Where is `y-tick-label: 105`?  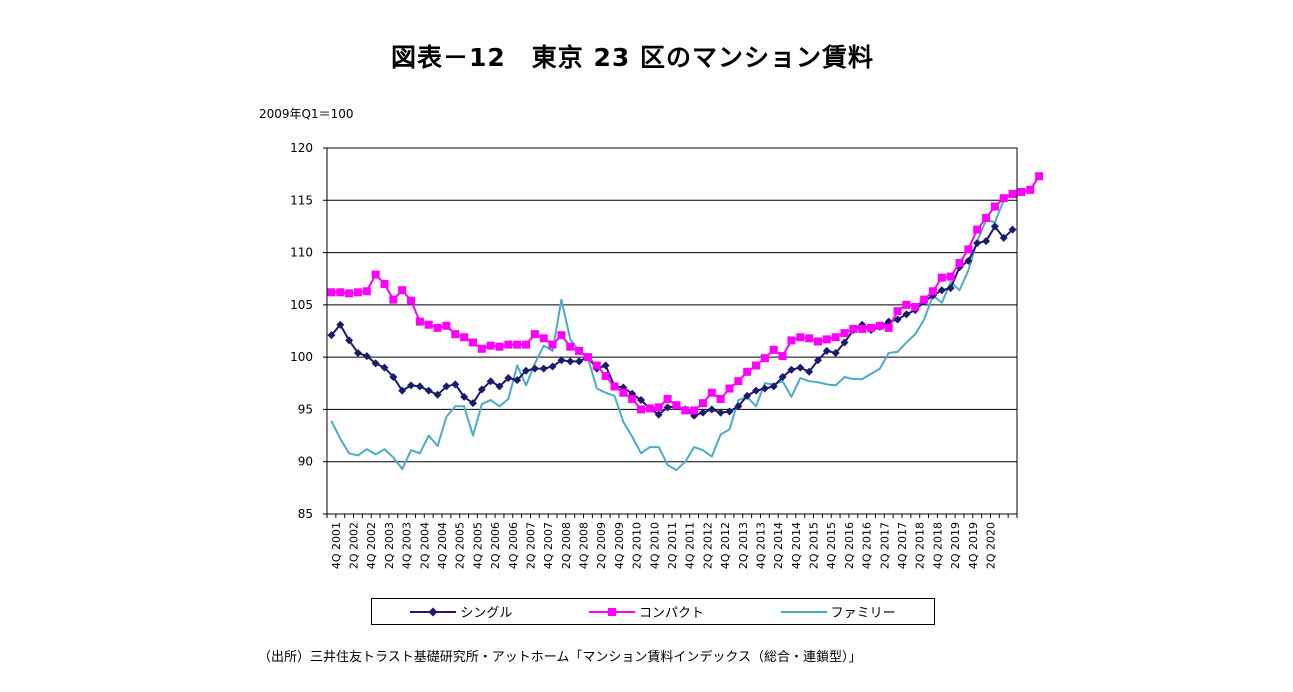 y-tick-label: 105 is located at coordinates (301, 305).